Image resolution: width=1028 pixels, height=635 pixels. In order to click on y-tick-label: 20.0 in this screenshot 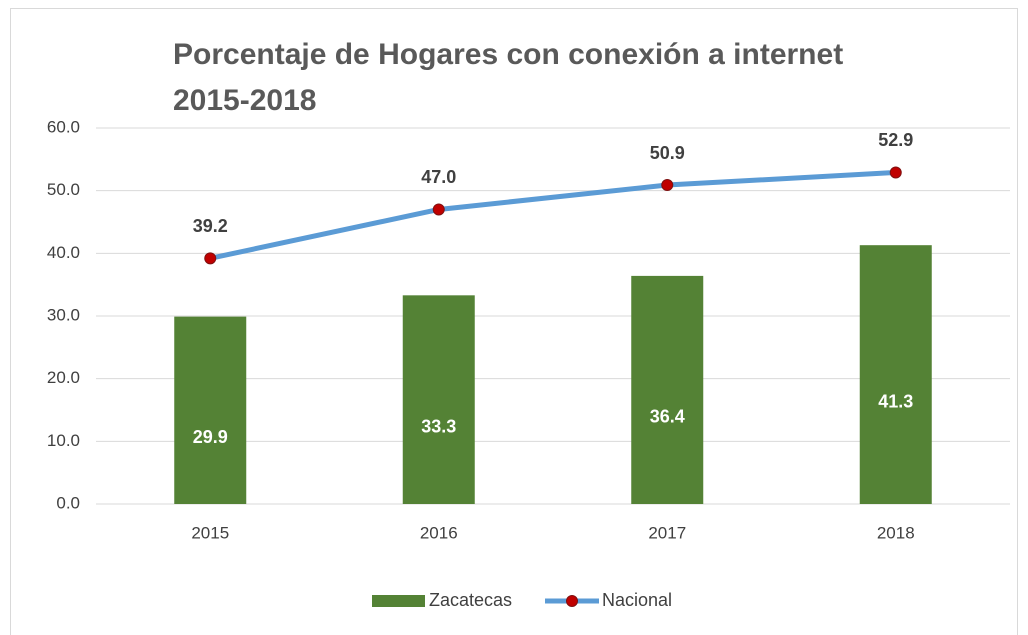, I will do `click(63, 377)`.